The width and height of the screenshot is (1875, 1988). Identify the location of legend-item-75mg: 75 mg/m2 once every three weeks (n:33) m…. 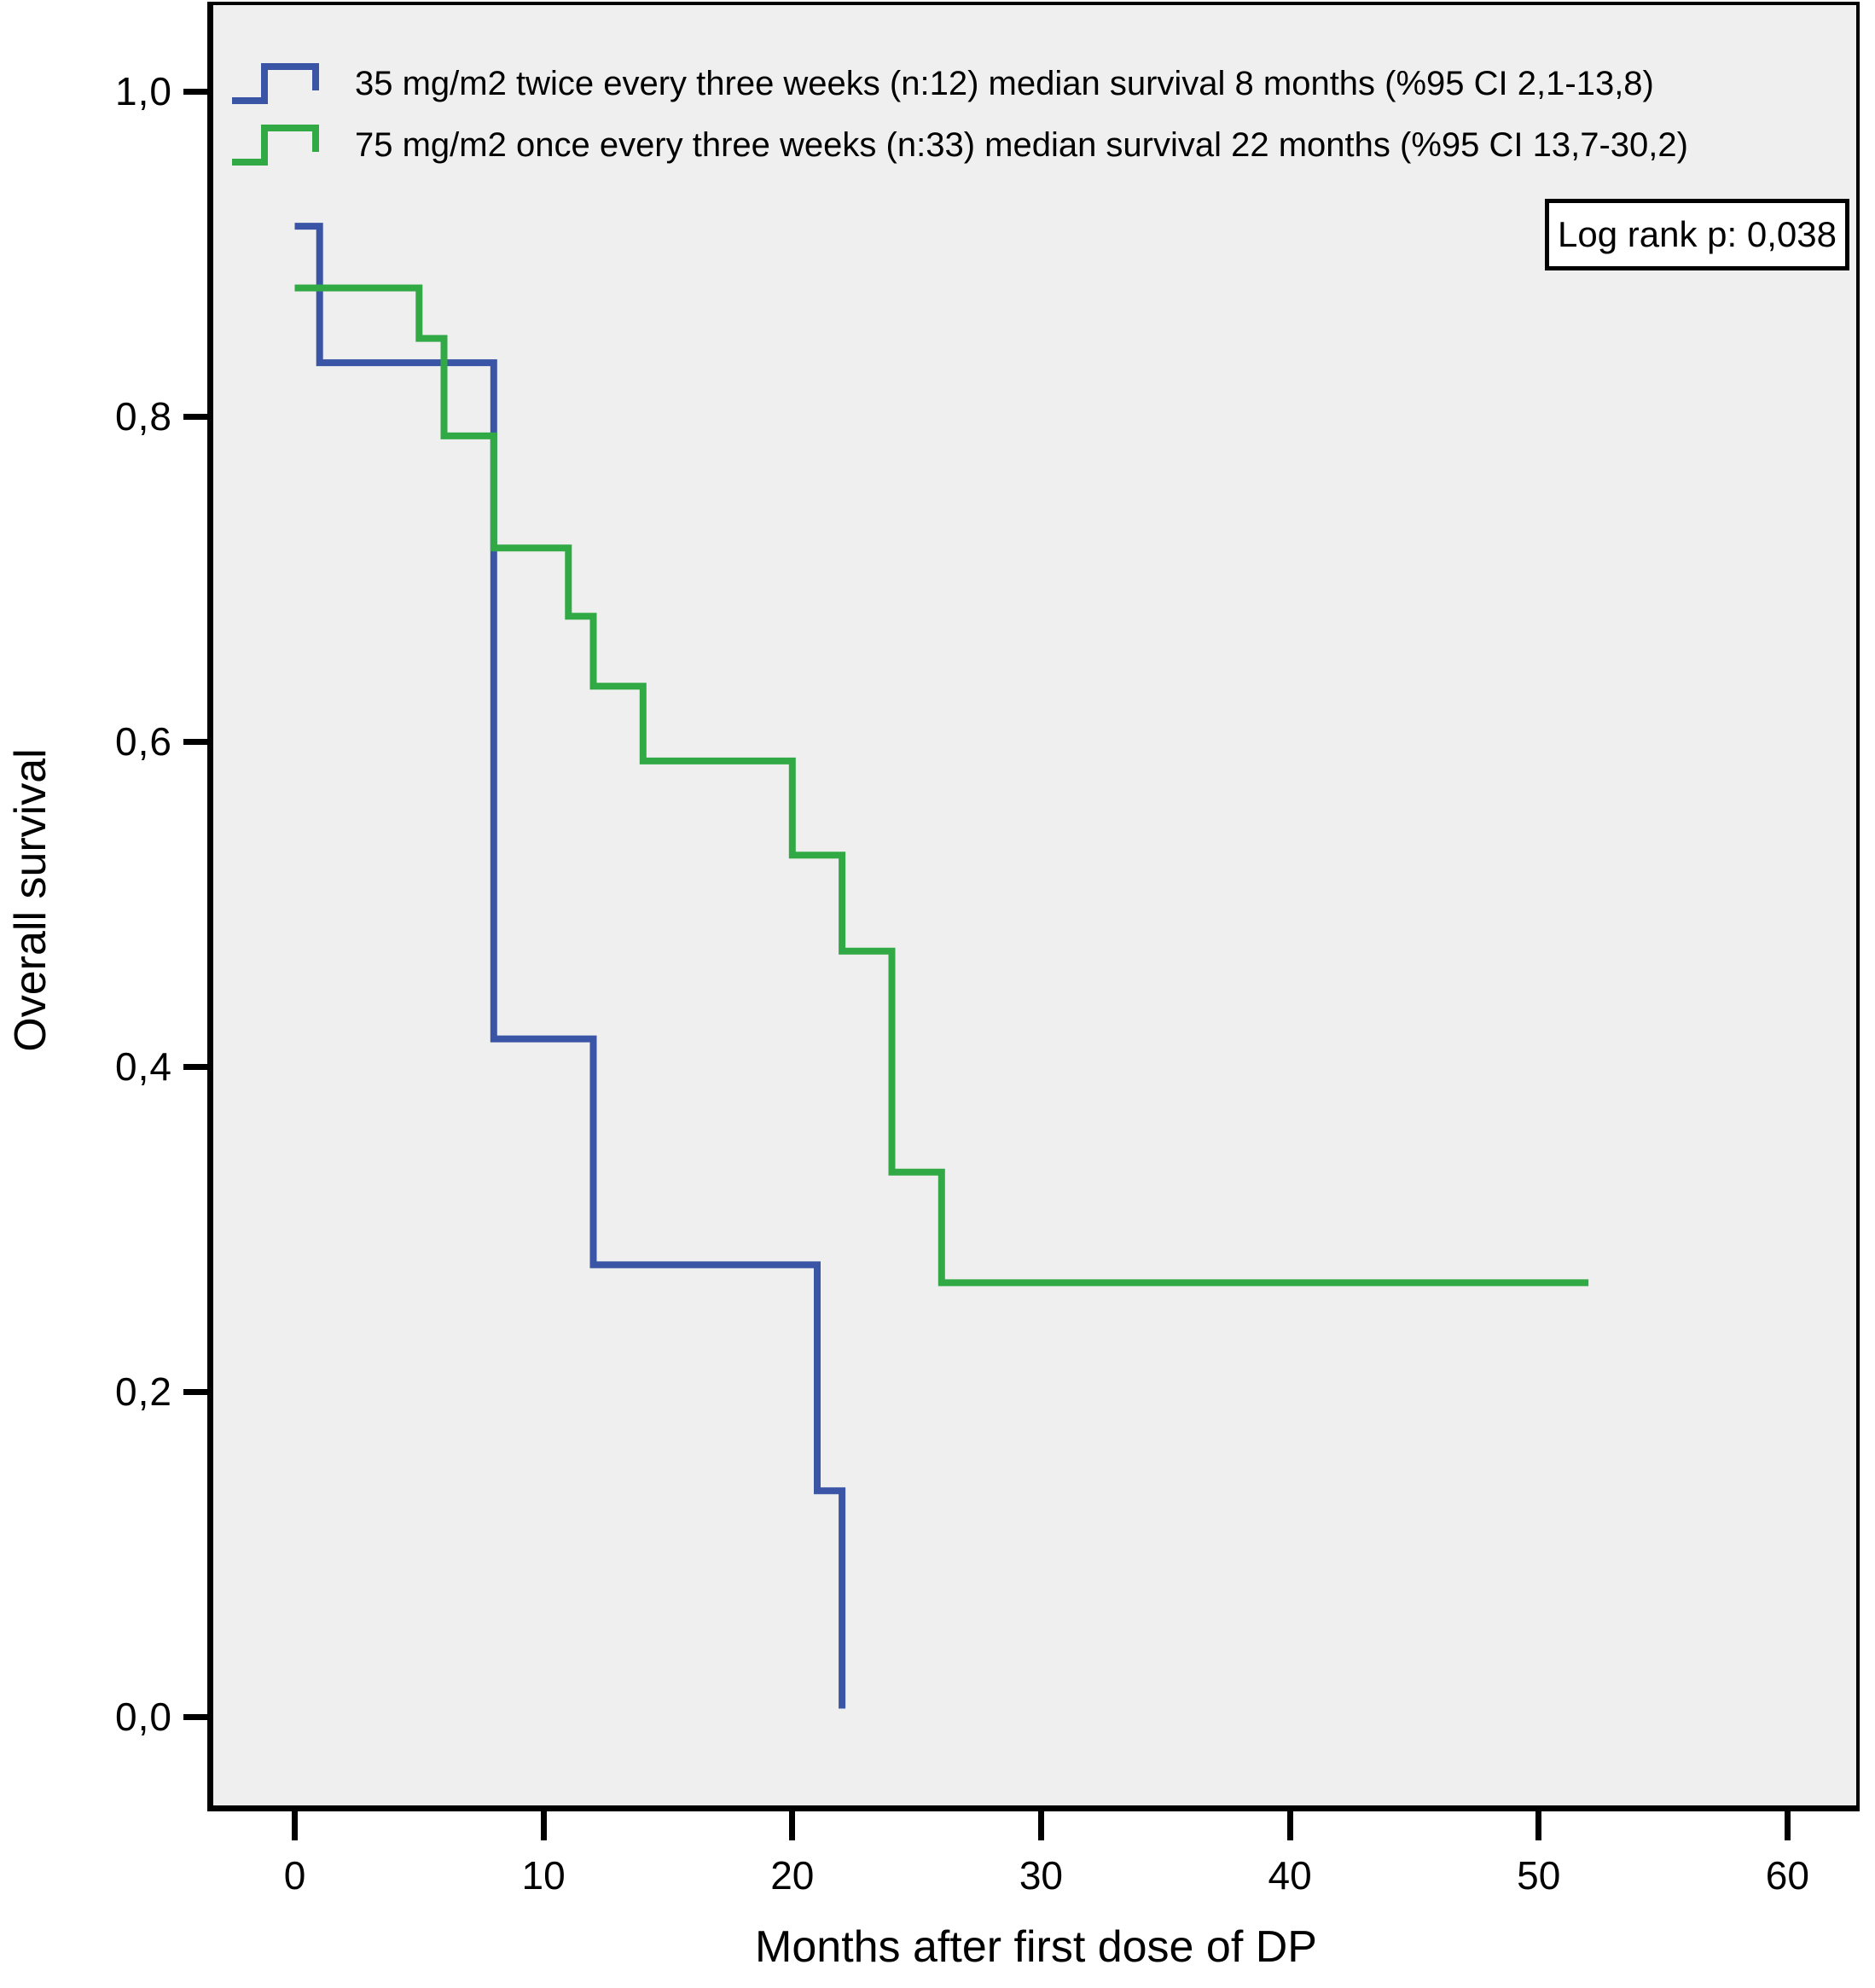
(958, 145).